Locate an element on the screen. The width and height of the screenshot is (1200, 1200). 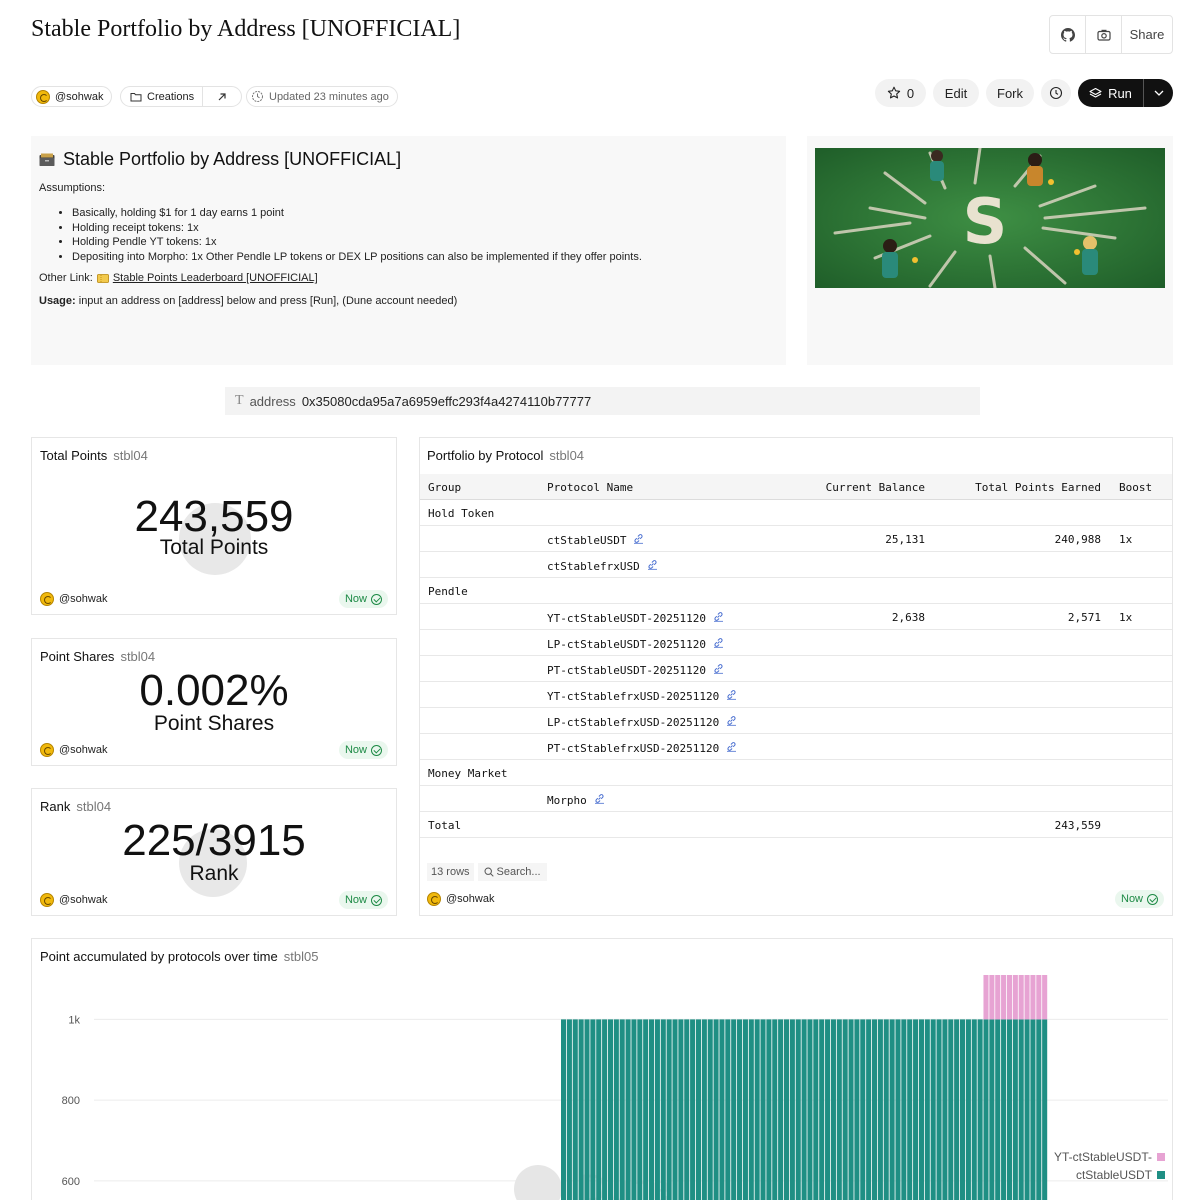
counter-value: 243,559 is located at coordinates (214, 516).